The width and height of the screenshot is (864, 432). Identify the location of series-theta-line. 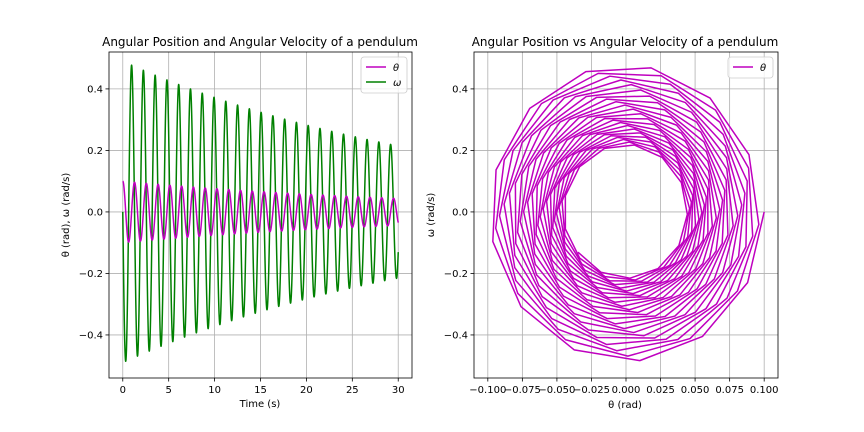
(260, 211).